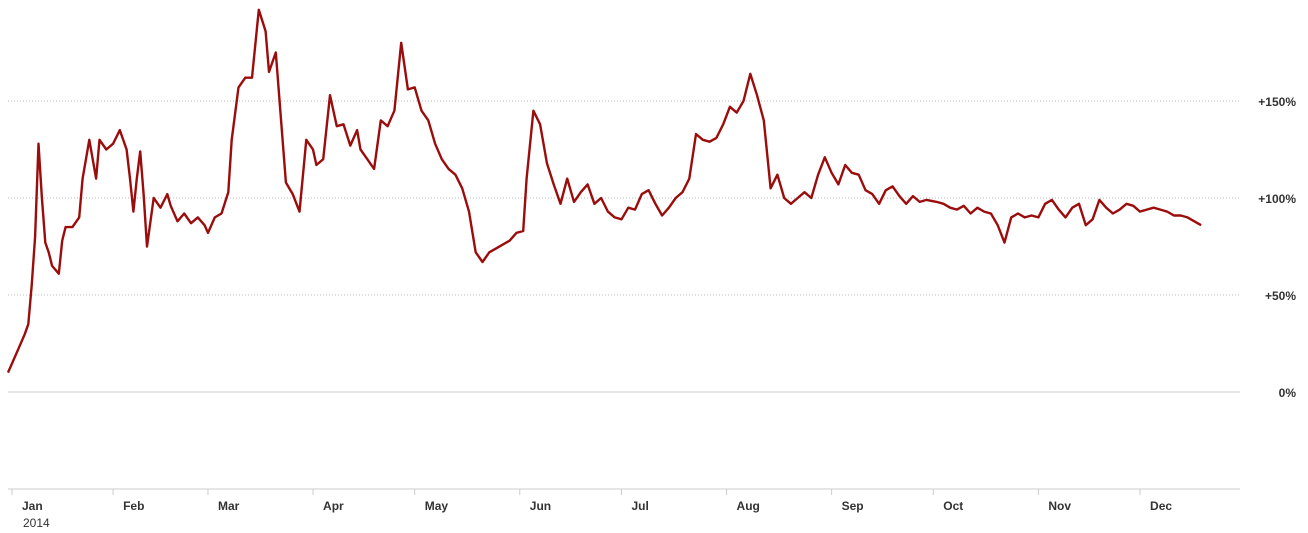 This screenshot has width=1308, height=533. Describe the element at coordinates (1059, 506) in the screenshot. I see `x-tick-label: Nov` at that location.